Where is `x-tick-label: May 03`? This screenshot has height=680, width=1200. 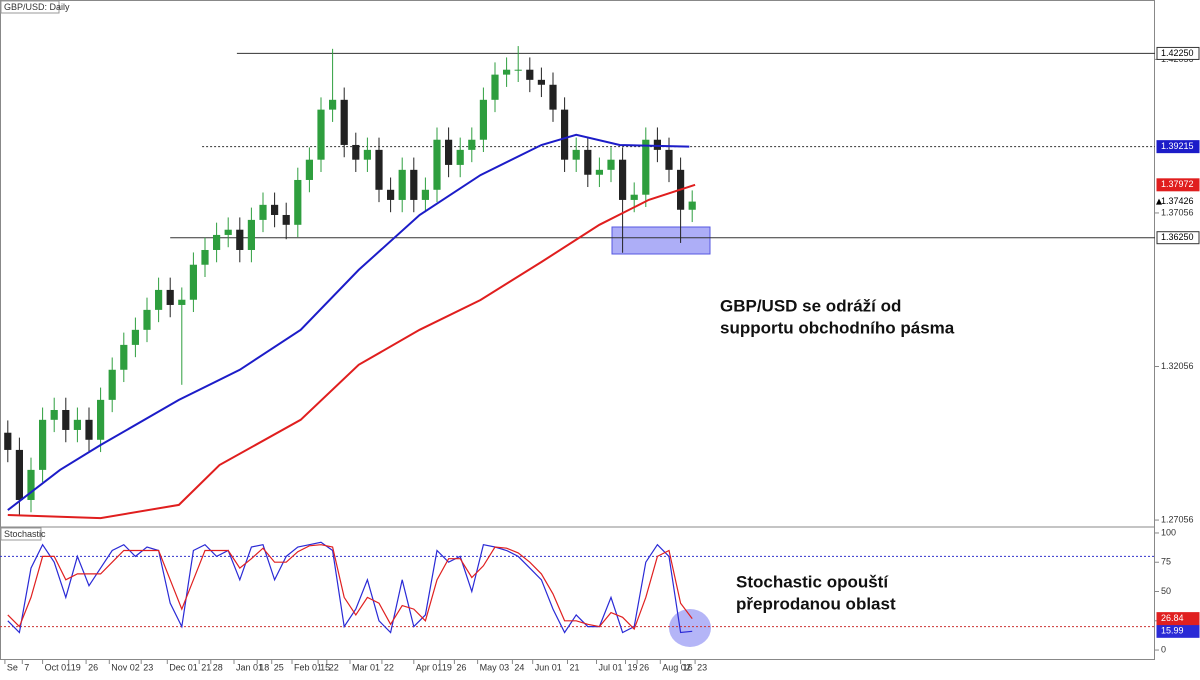 x-tick-label: May 03 is located at coordinates (495, 667).